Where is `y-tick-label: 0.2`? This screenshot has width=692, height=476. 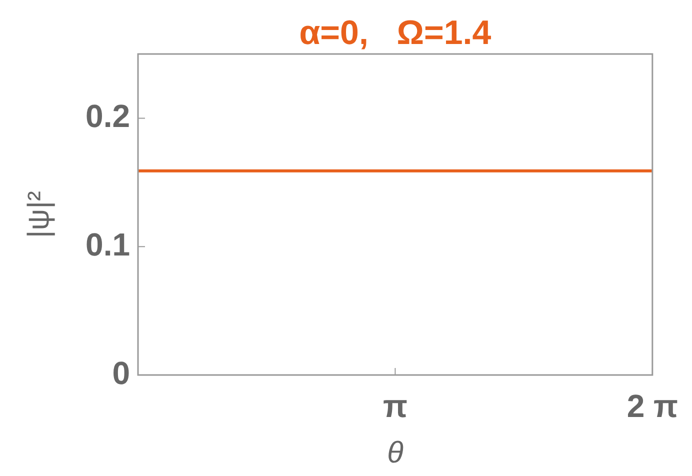 y-tick-label: 0.2 is located at coordinates (108, 116).